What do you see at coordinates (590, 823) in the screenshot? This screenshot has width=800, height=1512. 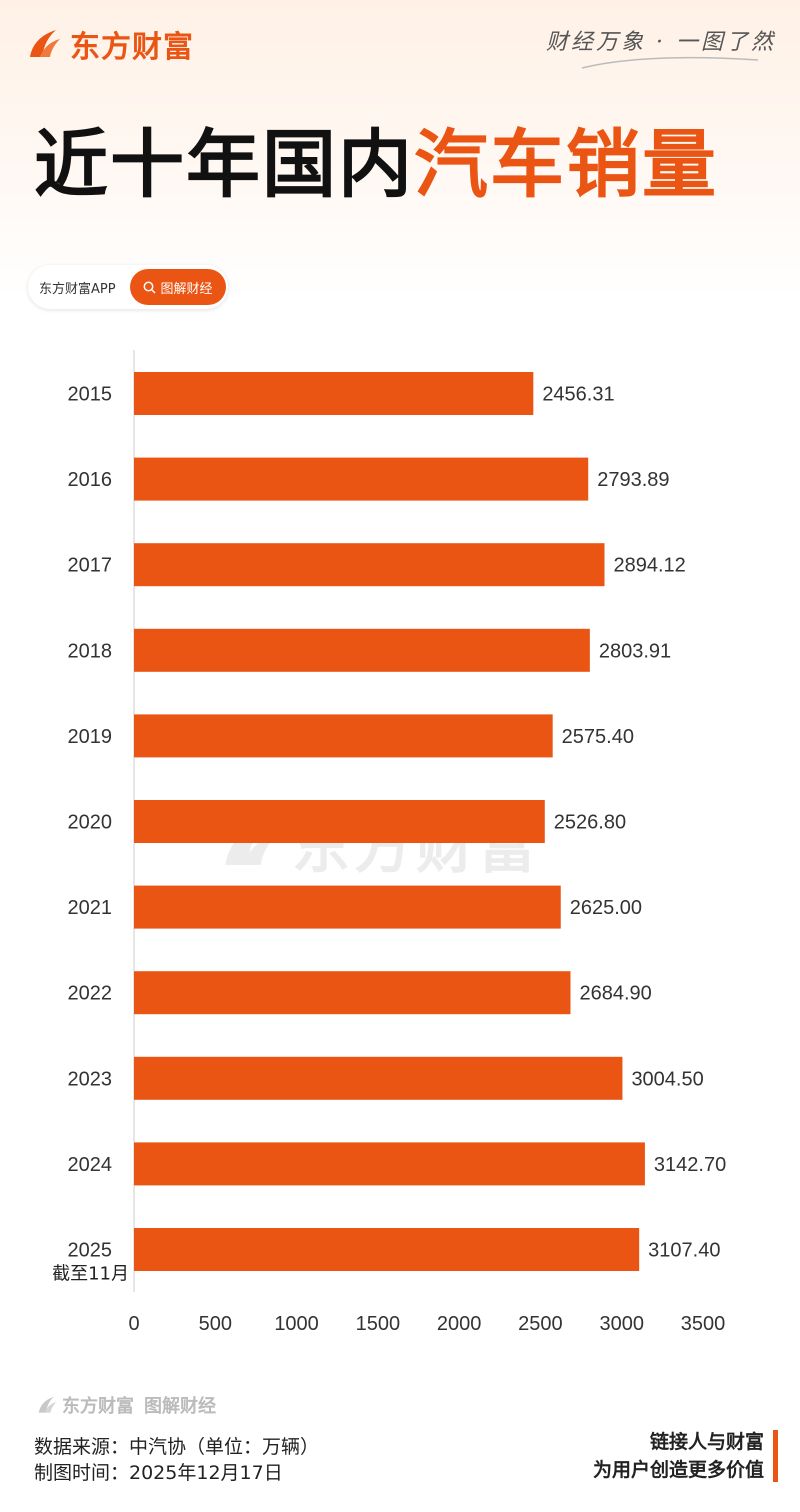 I see `value-label-2020: 2526.80` at bounding box center [590, 823].